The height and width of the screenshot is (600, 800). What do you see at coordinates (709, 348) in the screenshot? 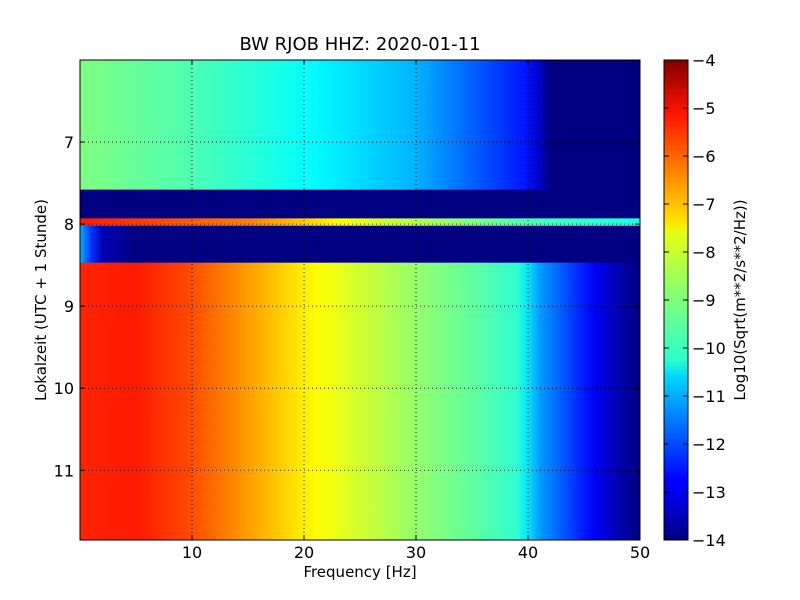
I see `colorbar-tick-label: −10` at bounding box center [709, 348].